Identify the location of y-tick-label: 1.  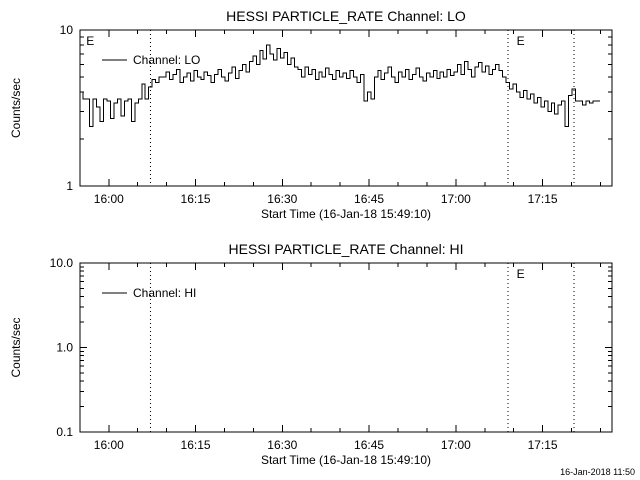
(69, 186).